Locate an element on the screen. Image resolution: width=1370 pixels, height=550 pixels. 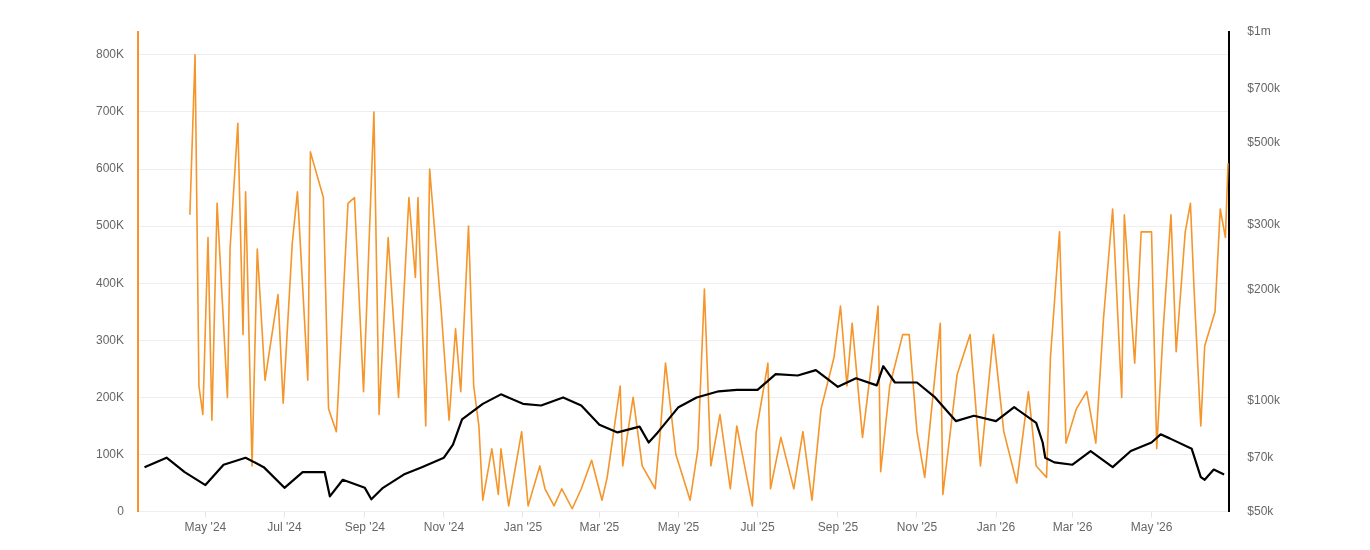
x-tick-label: Jan '25 is located at coordinates (523, 527).